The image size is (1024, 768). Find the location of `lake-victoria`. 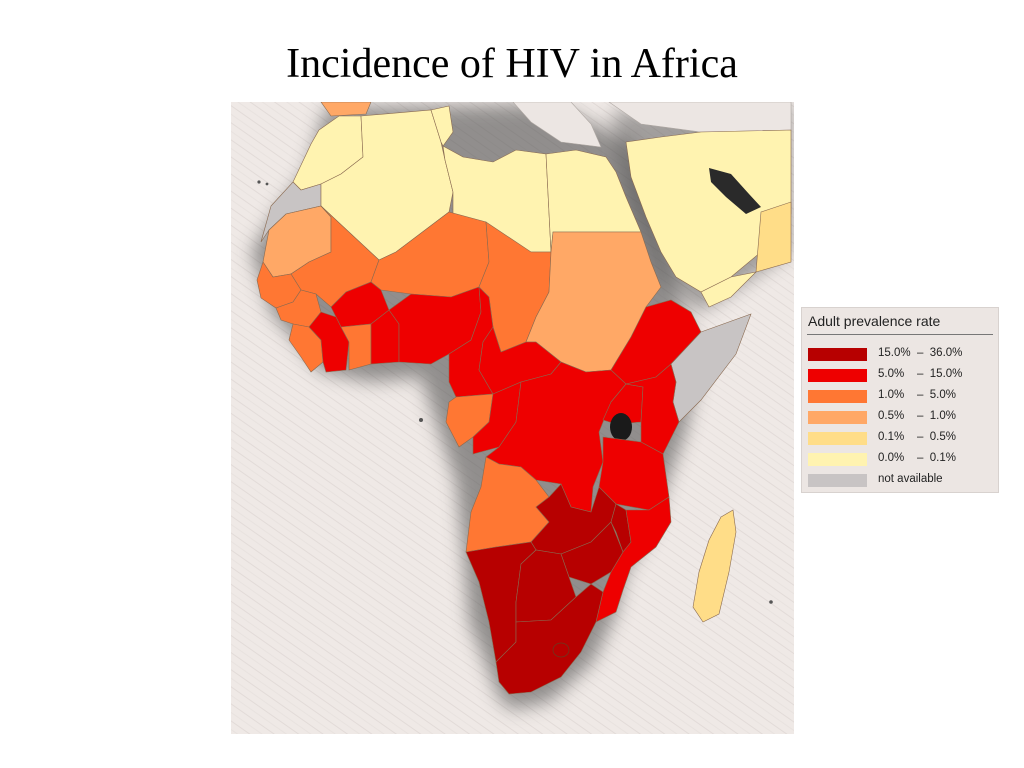

lake-victoria is located at coordinates (621, 427).